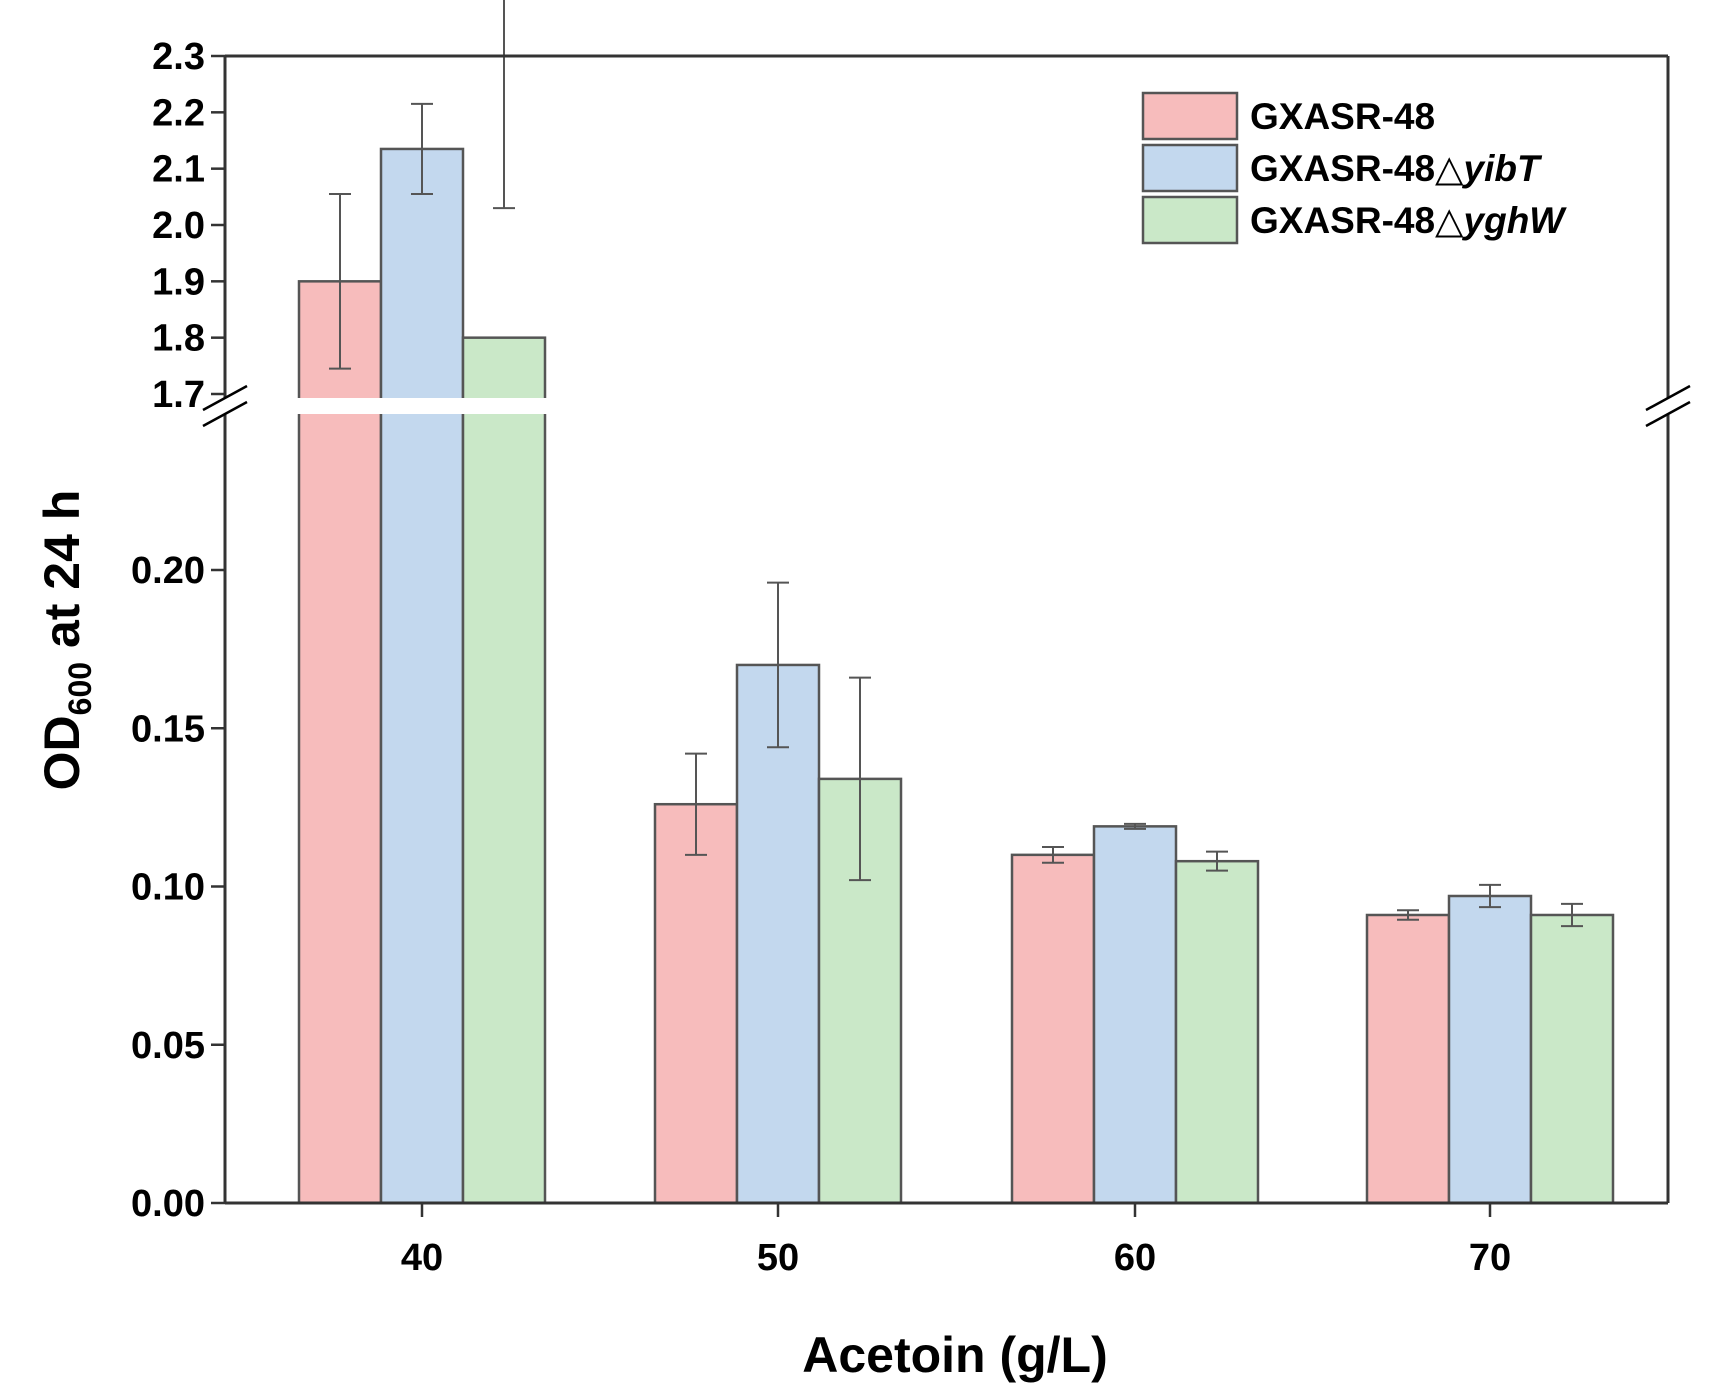 The height and width of the screenshot is (1395, 1709). I want to click on break-mark-1-a, so click(1668, 398).